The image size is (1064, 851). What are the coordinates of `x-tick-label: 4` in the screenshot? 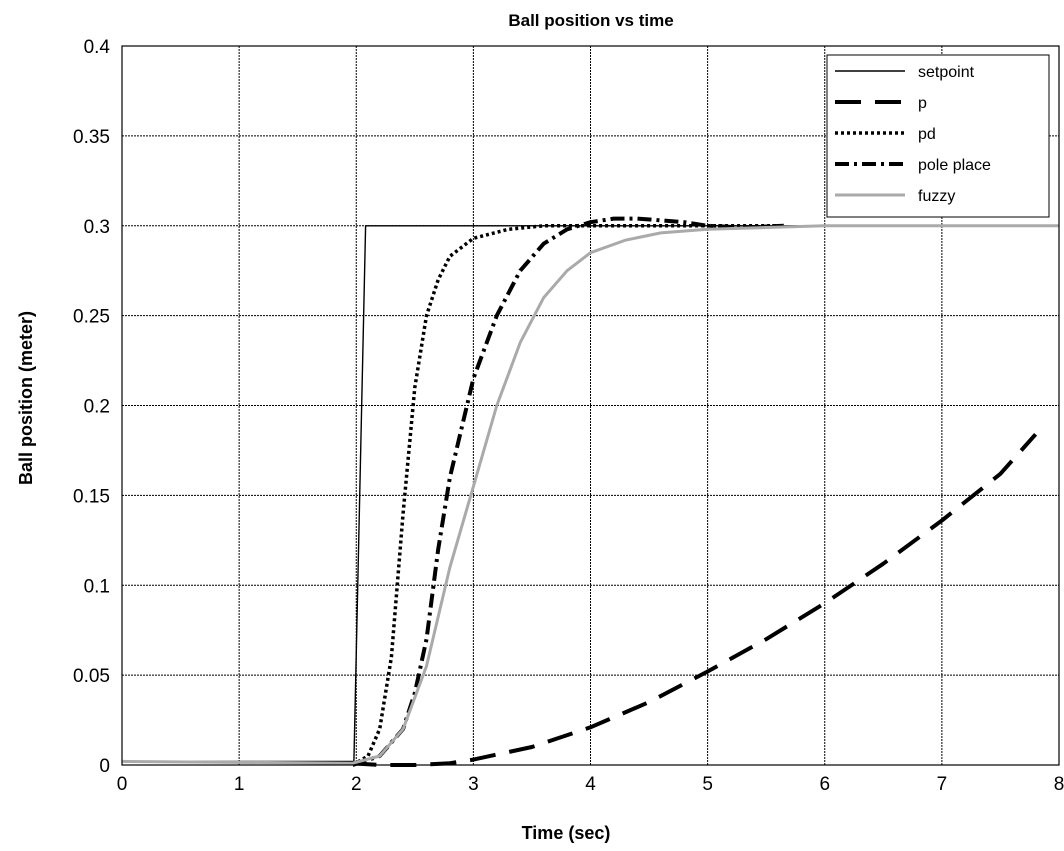 It's located at (590, 784).